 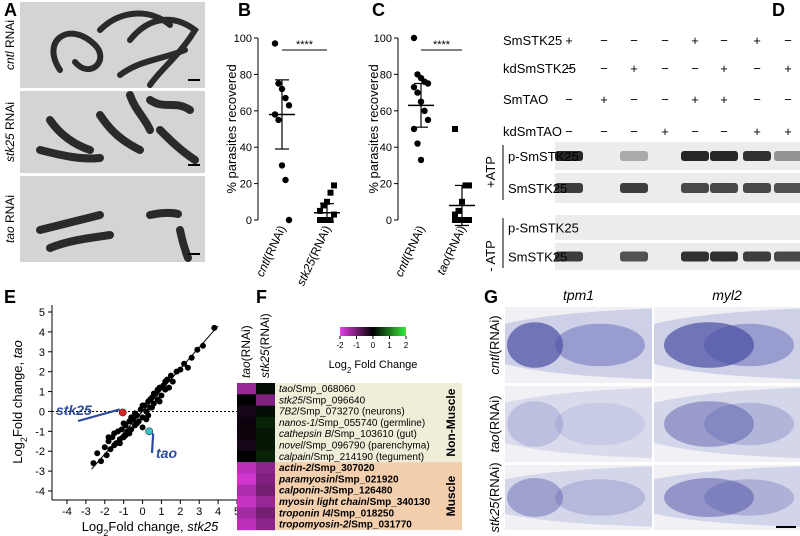 What do you see at coordinates (19, 402) in the screenshot?
I see `axis-label: Log2Fold change, tao` at bounding box center [19, 402].